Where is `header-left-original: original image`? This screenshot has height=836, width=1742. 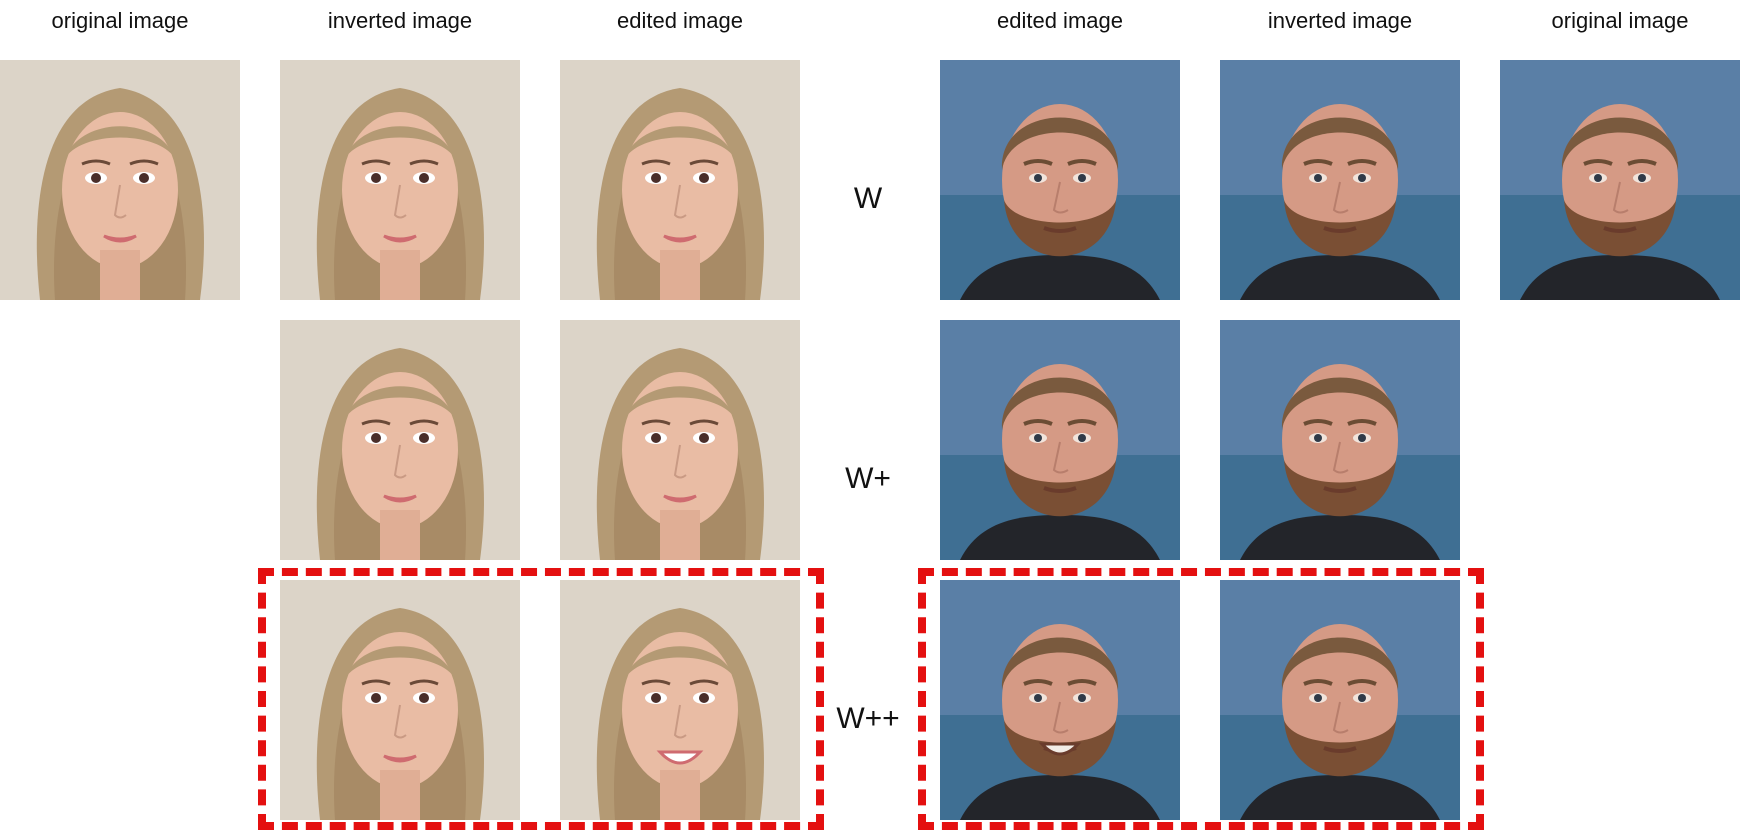
header-left-original: original image is located at coordinates (120, 20).